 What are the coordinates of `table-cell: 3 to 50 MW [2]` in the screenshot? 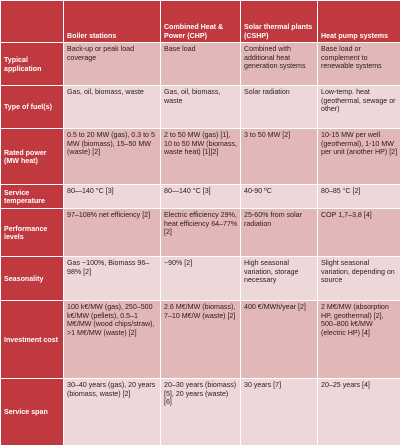 It's located at (279, 157).